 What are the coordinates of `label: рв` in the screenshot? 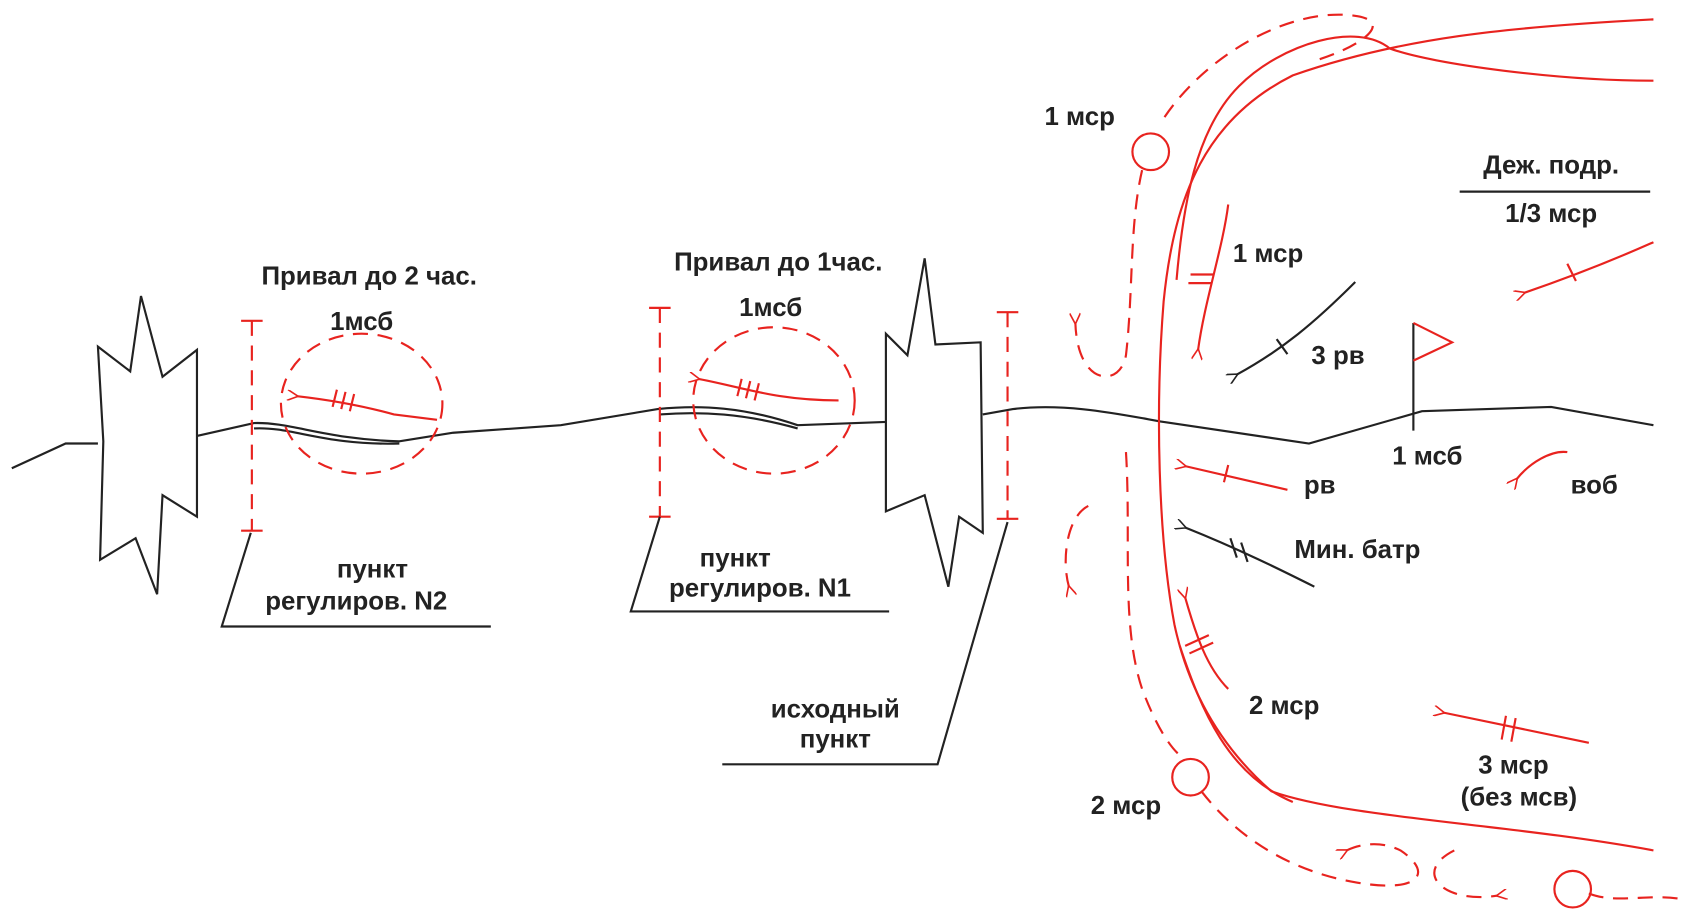 It's located at (1320, 485).